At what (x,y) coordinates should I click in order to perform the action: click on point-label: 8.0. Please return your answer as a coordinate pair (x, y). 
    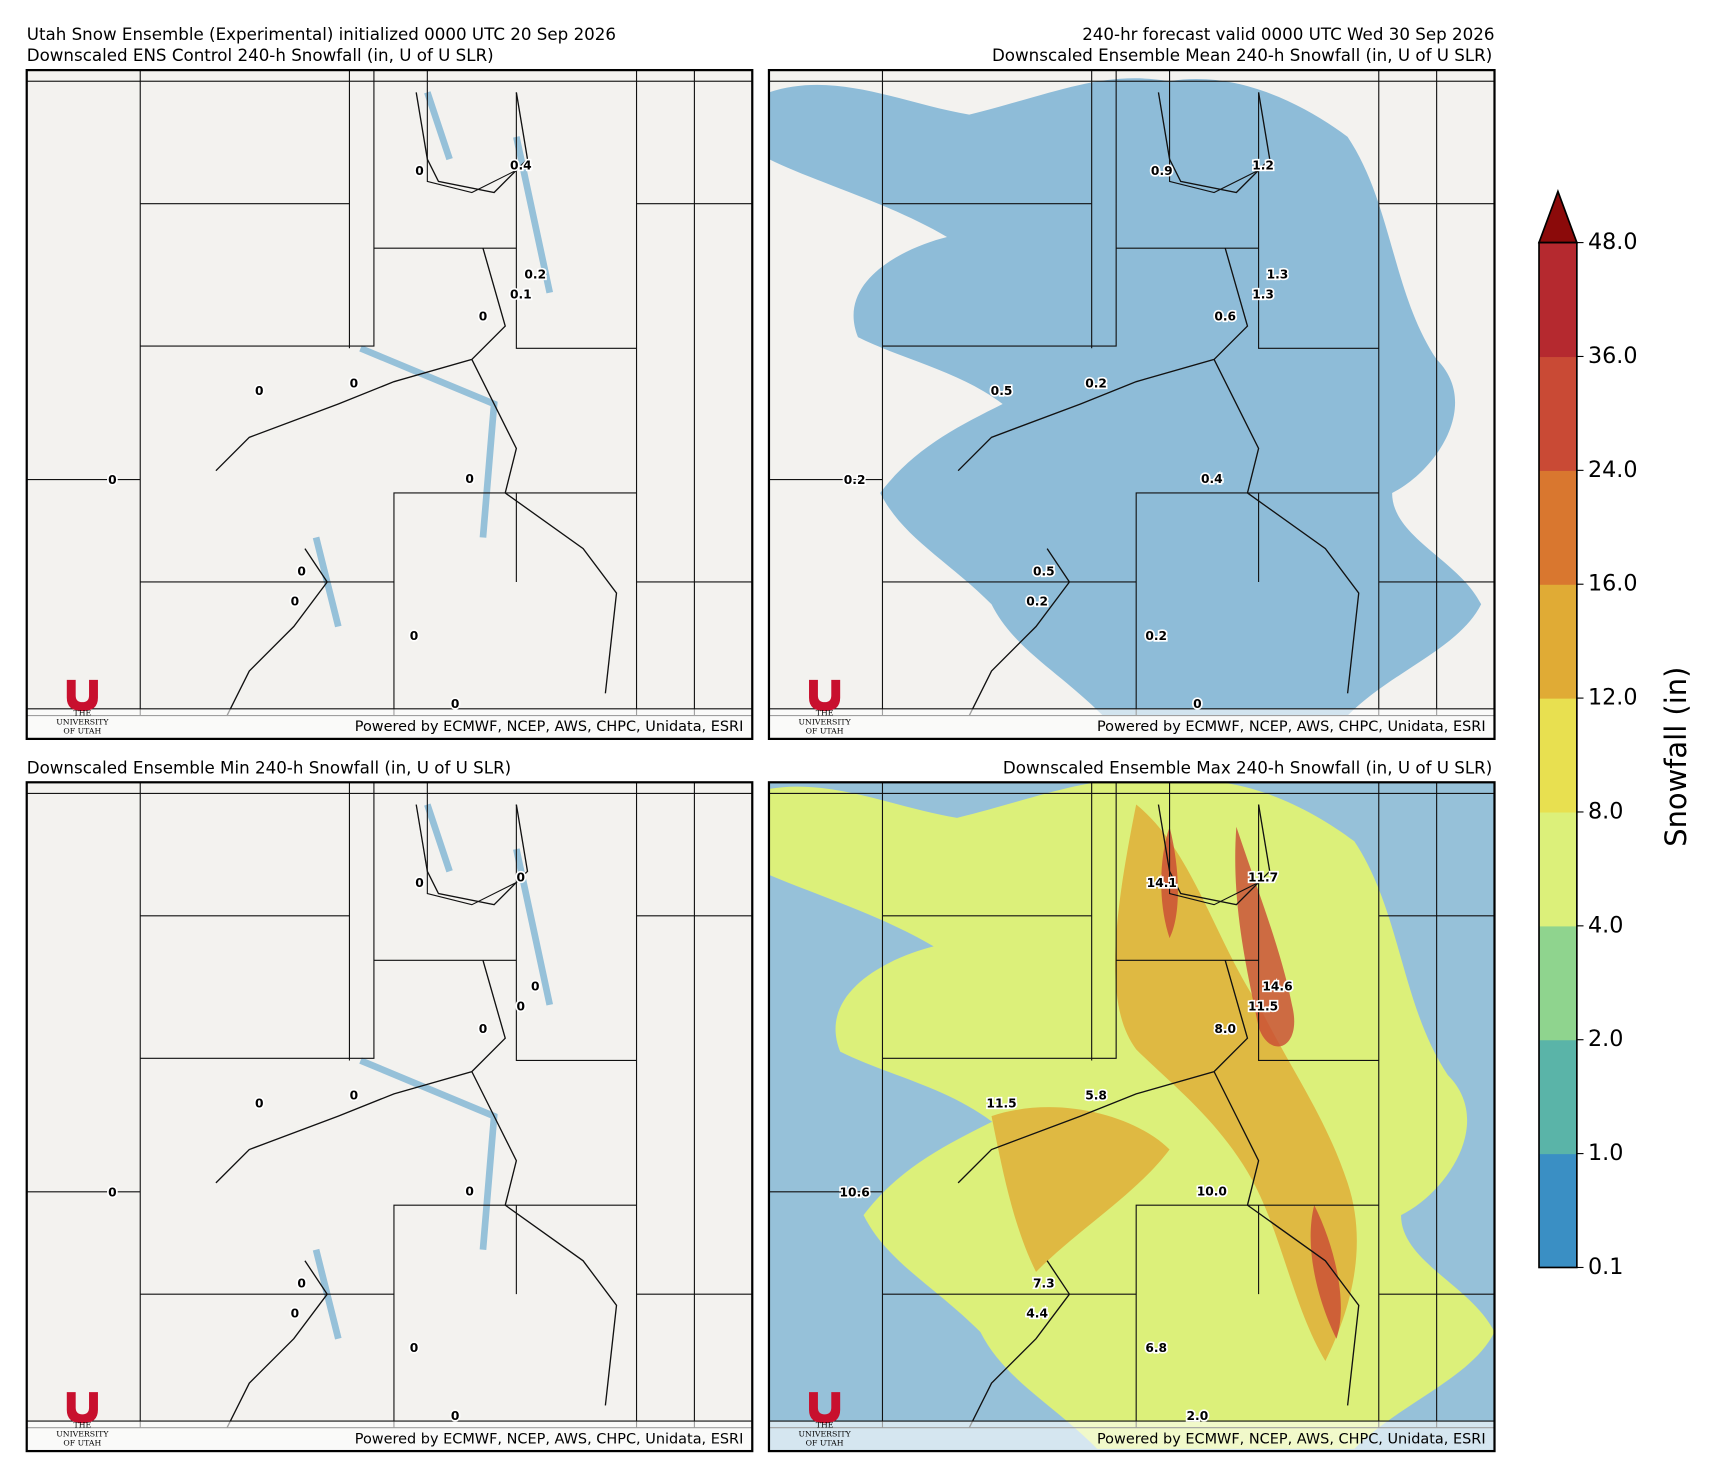
    Looking at the image, I should click on (1225, 1029).